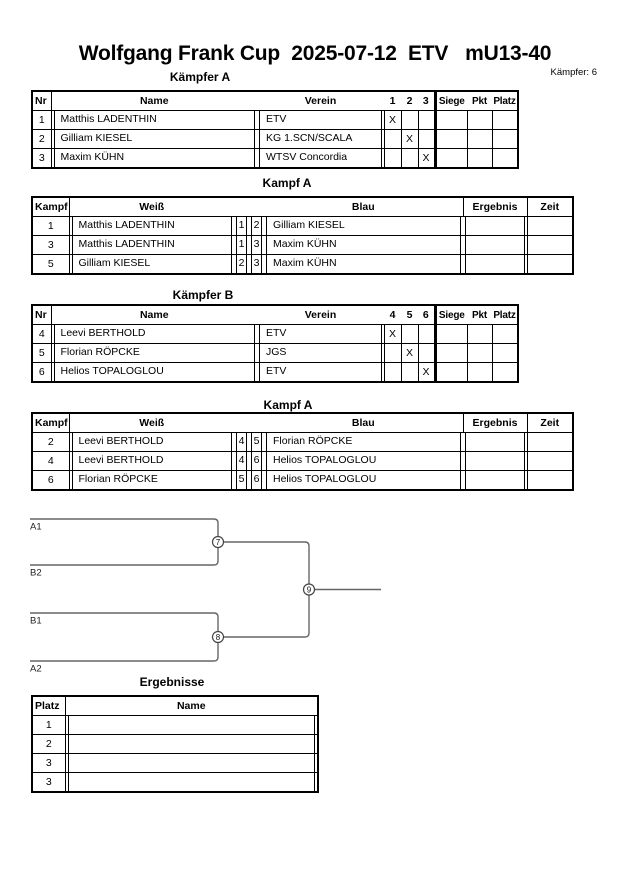 This screenshot has width=630, height=891. I want to click on blau-name-cell: Maxim KÜHN, so click(363, 264).